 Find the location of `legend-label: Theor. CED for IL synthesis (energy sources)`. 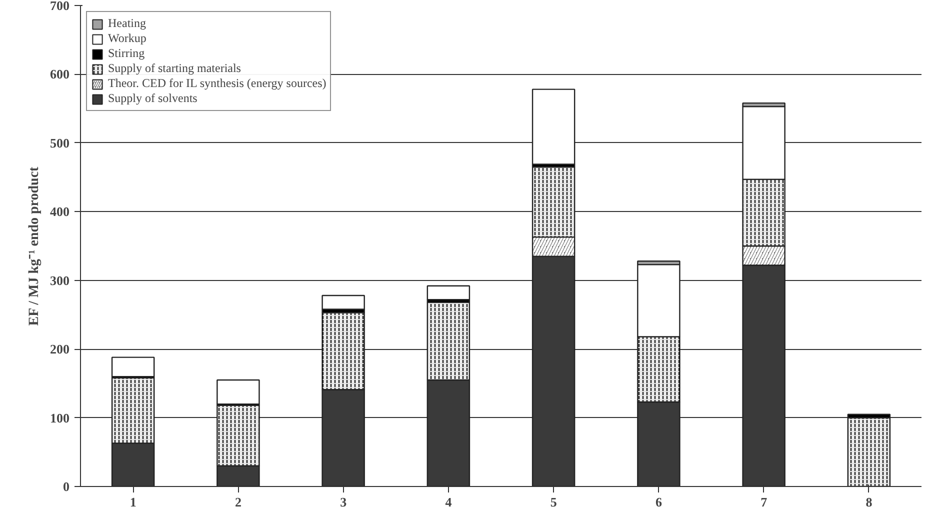

legend-label: Theor. CED for IL synthesis (energy sources) is located at coordinates (217, 83).